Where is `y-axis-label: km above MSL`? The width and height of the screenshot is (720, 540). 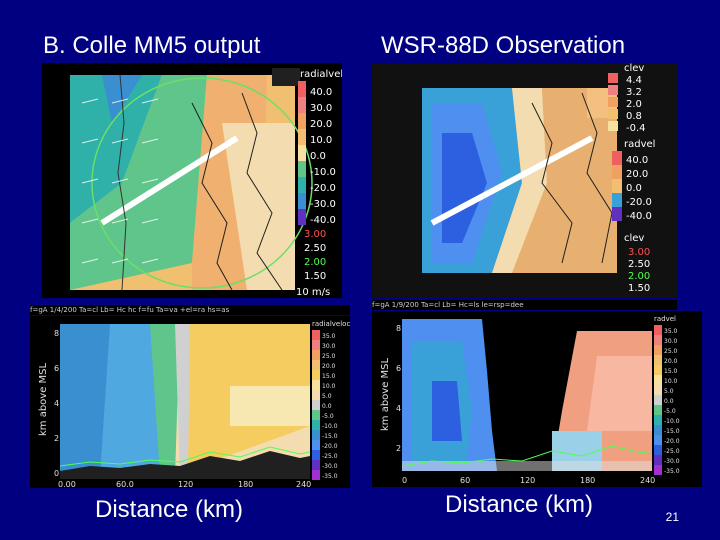 y-axis-label: km above MSL is located at coordinates (385, 394).